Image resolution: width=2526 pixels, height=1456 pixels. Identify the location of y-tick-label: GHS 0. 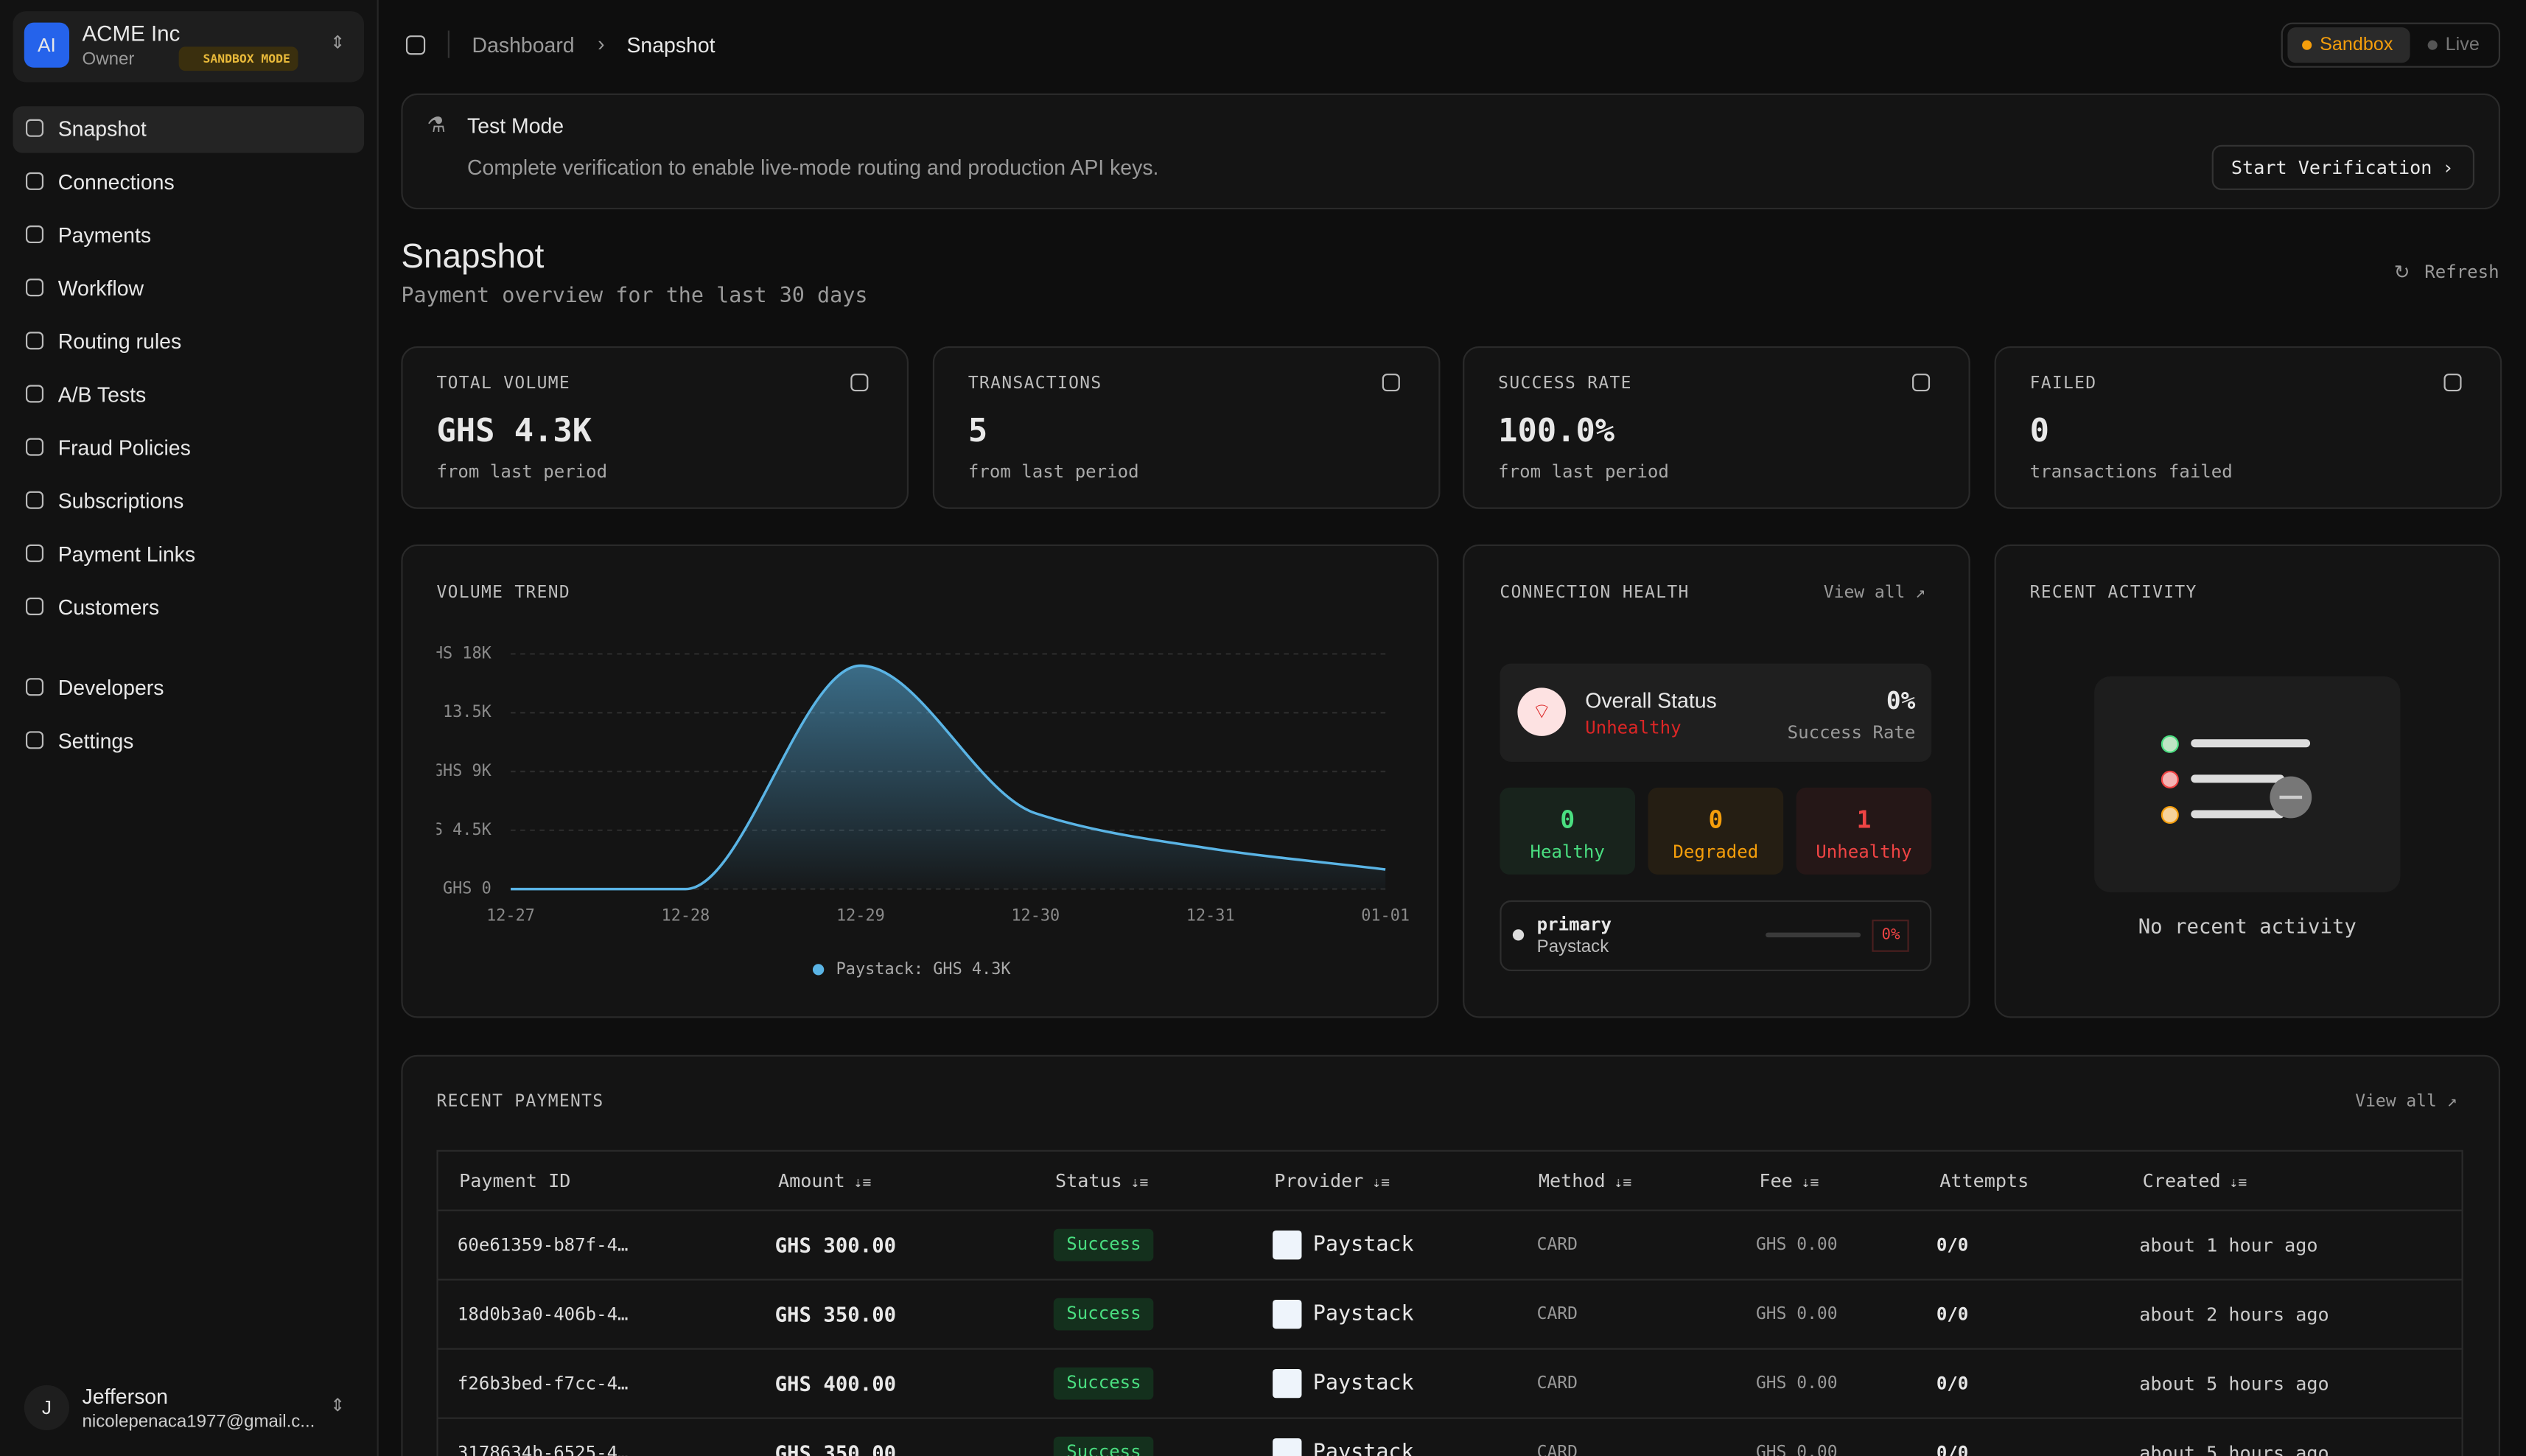
(467, 889).